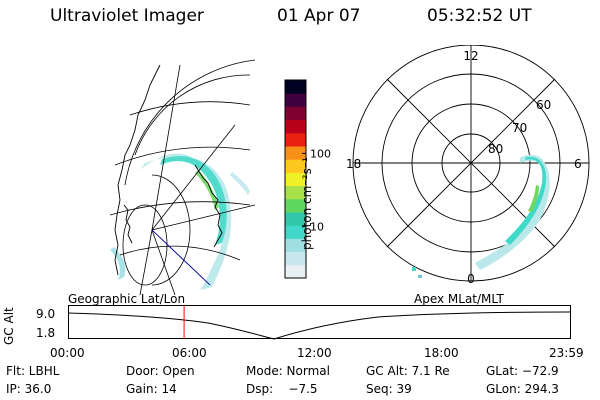 The height and width of the screenshot is (400, 600). I want to click on glat-info: GLat: −72.9, so click(522, 371).